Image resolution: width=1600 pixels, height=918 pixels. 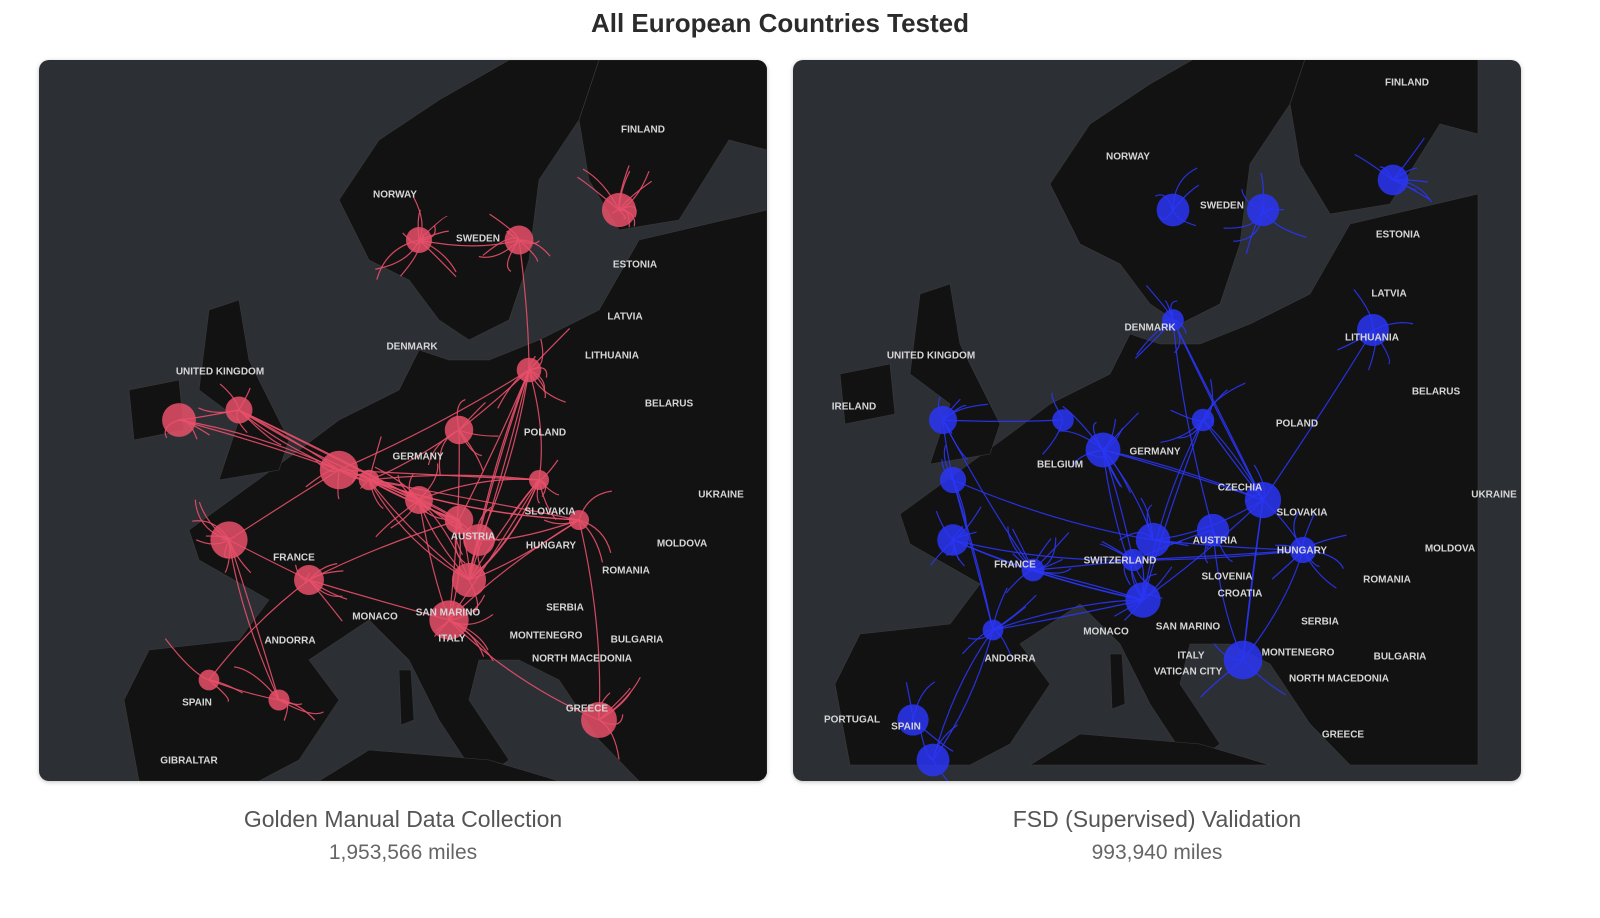 I want to click on country-label: POLAND, so click(x=545, y=433).